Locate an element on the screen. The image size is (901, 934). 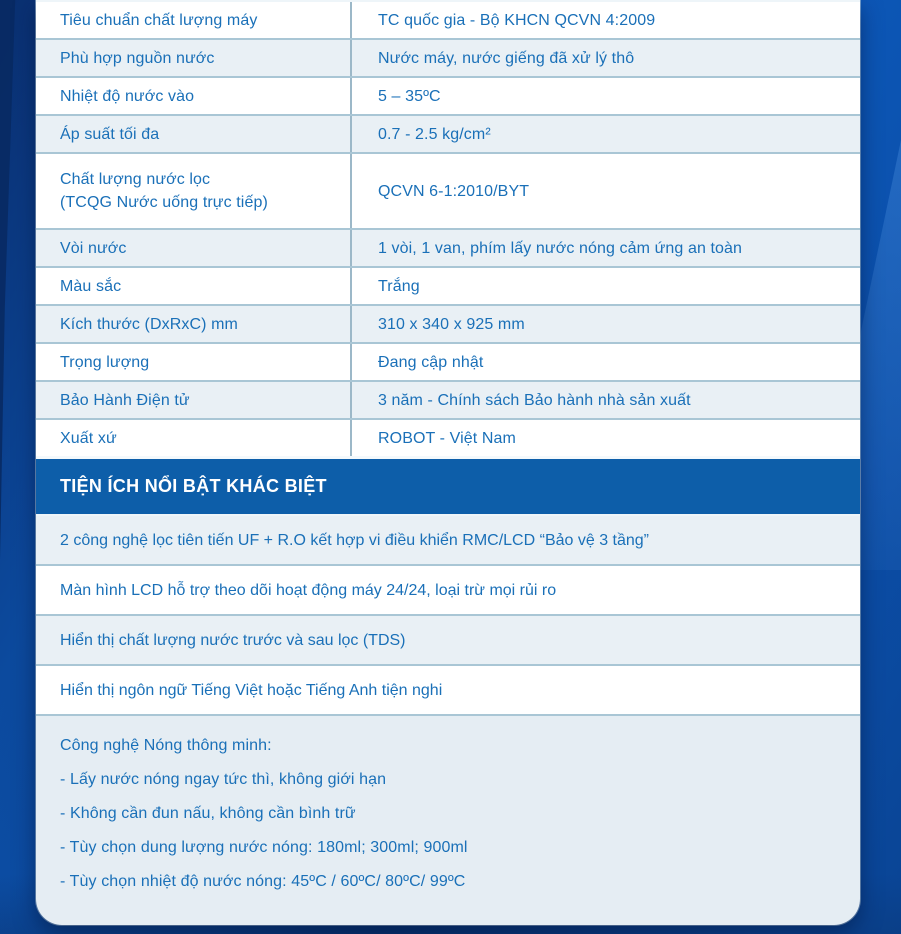
spec-label: Áp suất tối đa is located at coordinates (110, 134).